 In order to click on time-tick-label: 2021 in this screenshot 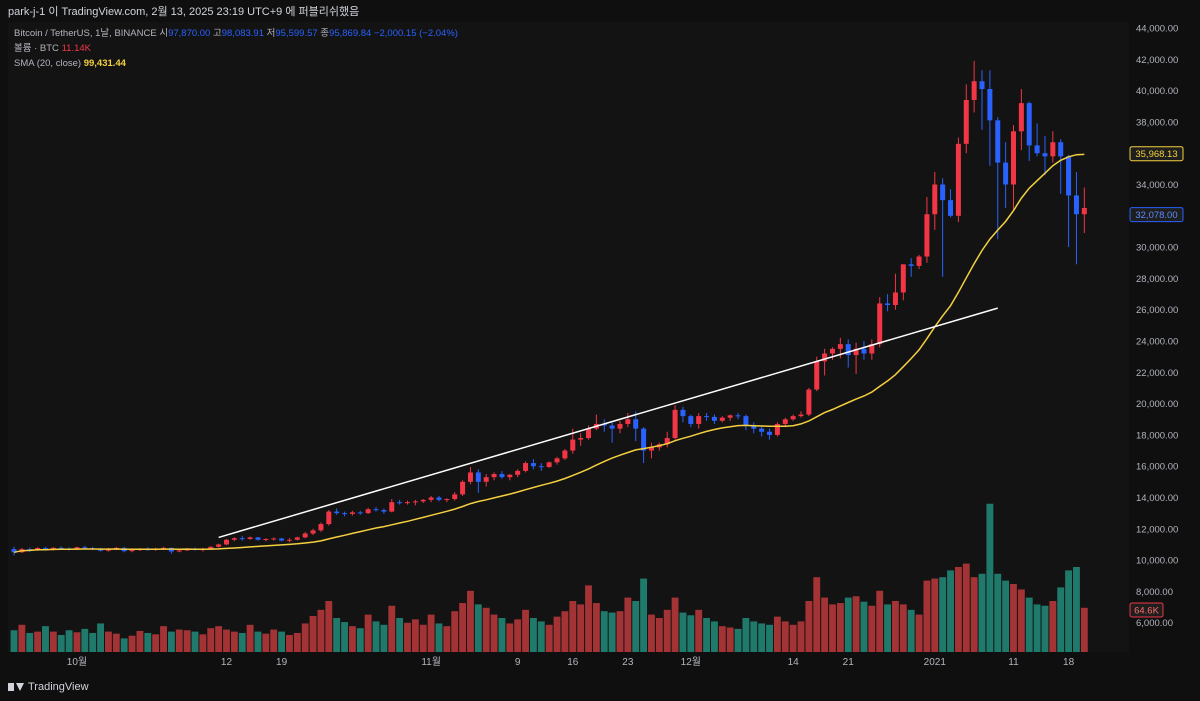, I will do `click(935, 662)`.